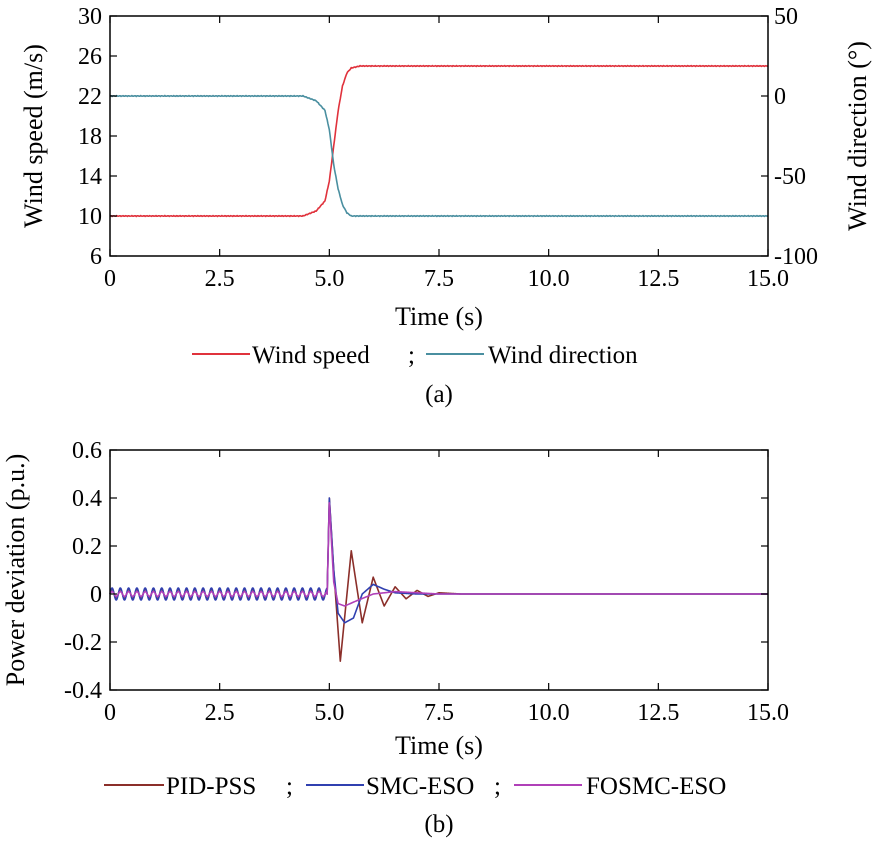 The width and height of the screenshot is (876, 842). Describe the element at coordinates (857, 136) in the screenshot. I see `chart-a-y-axis-right-label: Wind direction (°)` at that location.